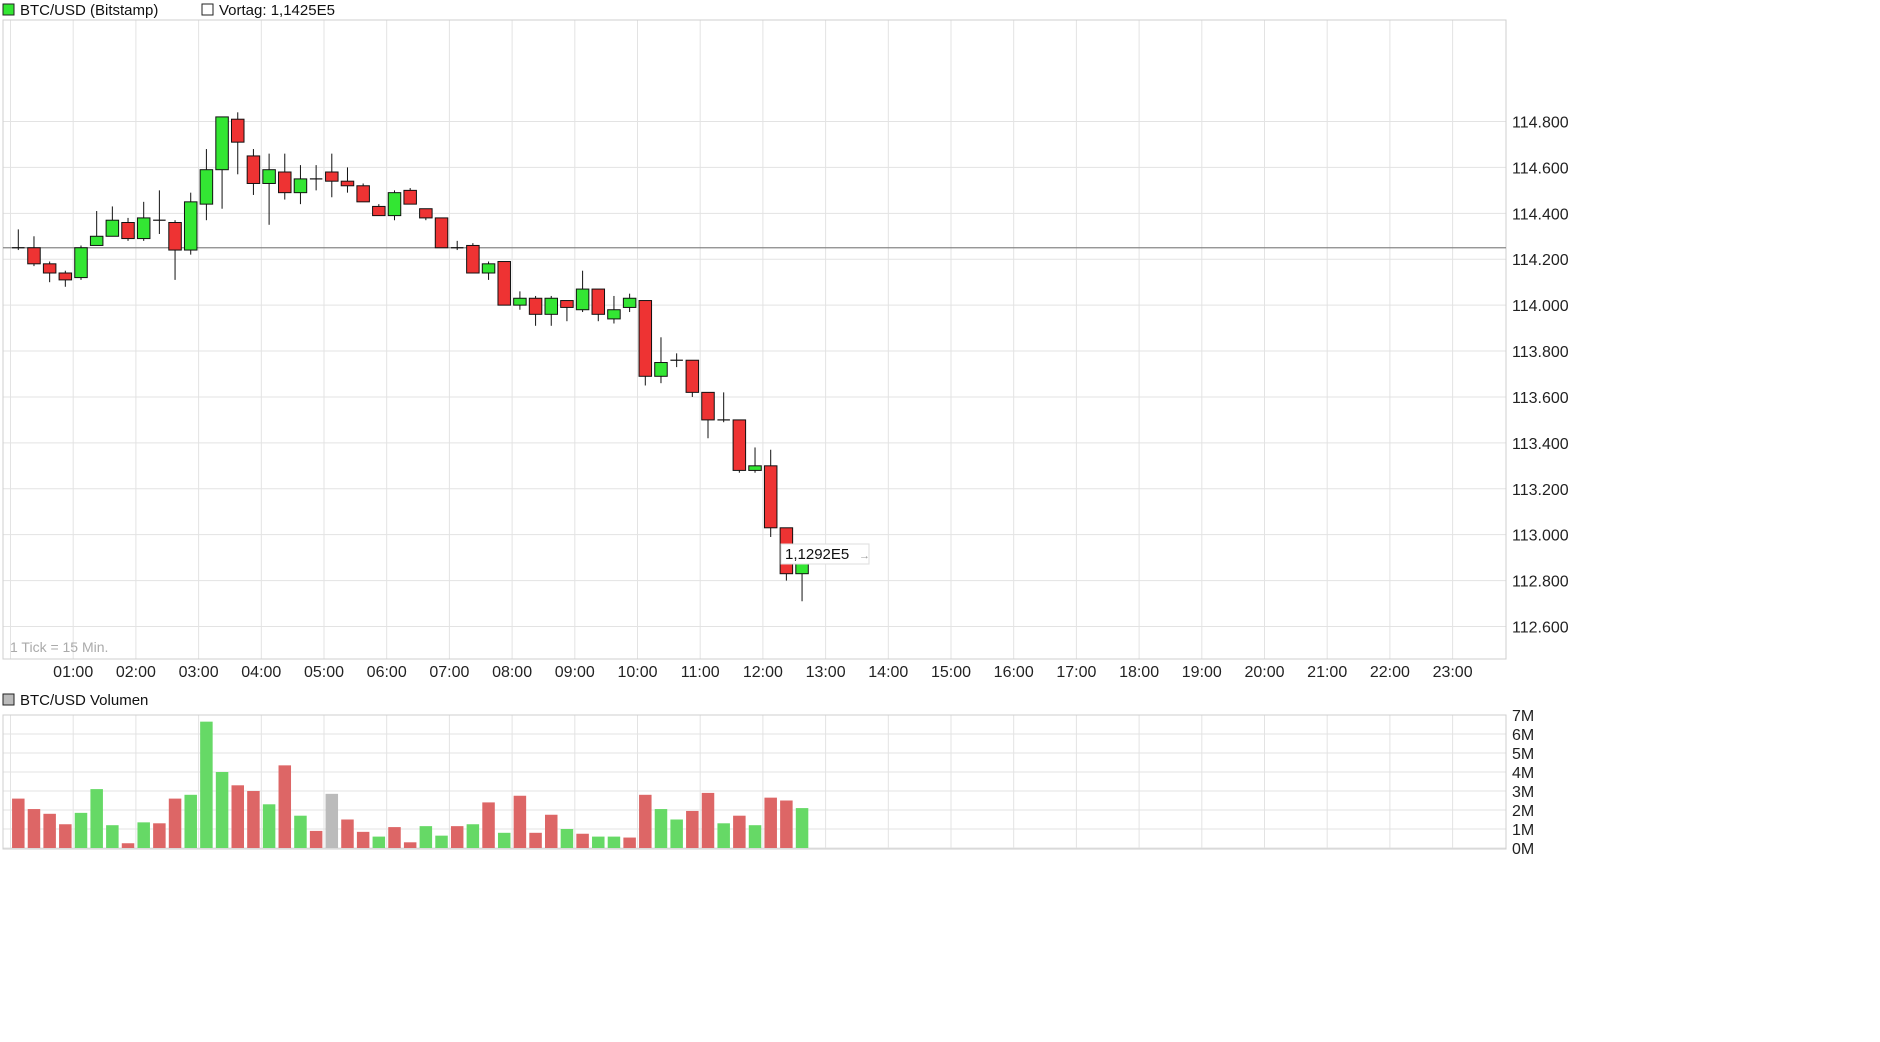 This screenshot has height=1042, width=1880. I want to click on time-tick-label: 11:00, so click(700, 672).